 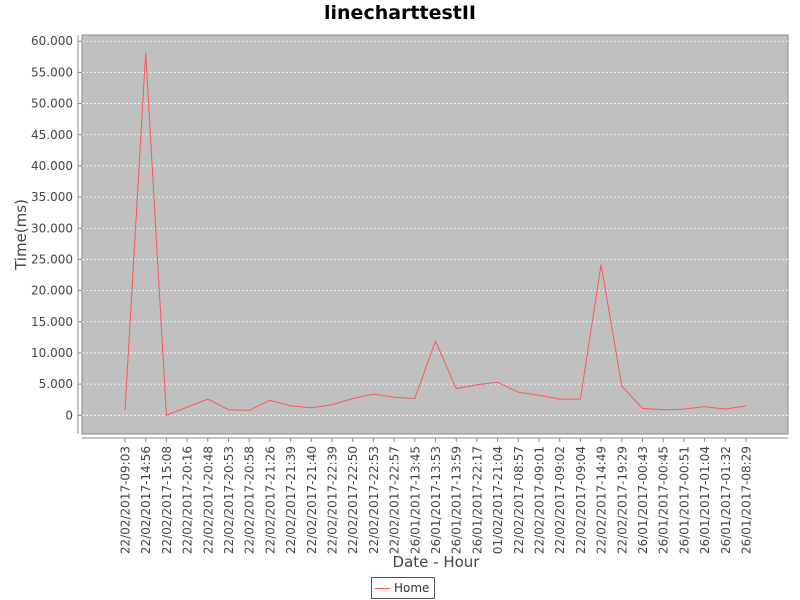 What do you see at coordinates (52, 291) in the screenshot?
I see `y-tick-label: 20.000` at bounding box center [52, 291].